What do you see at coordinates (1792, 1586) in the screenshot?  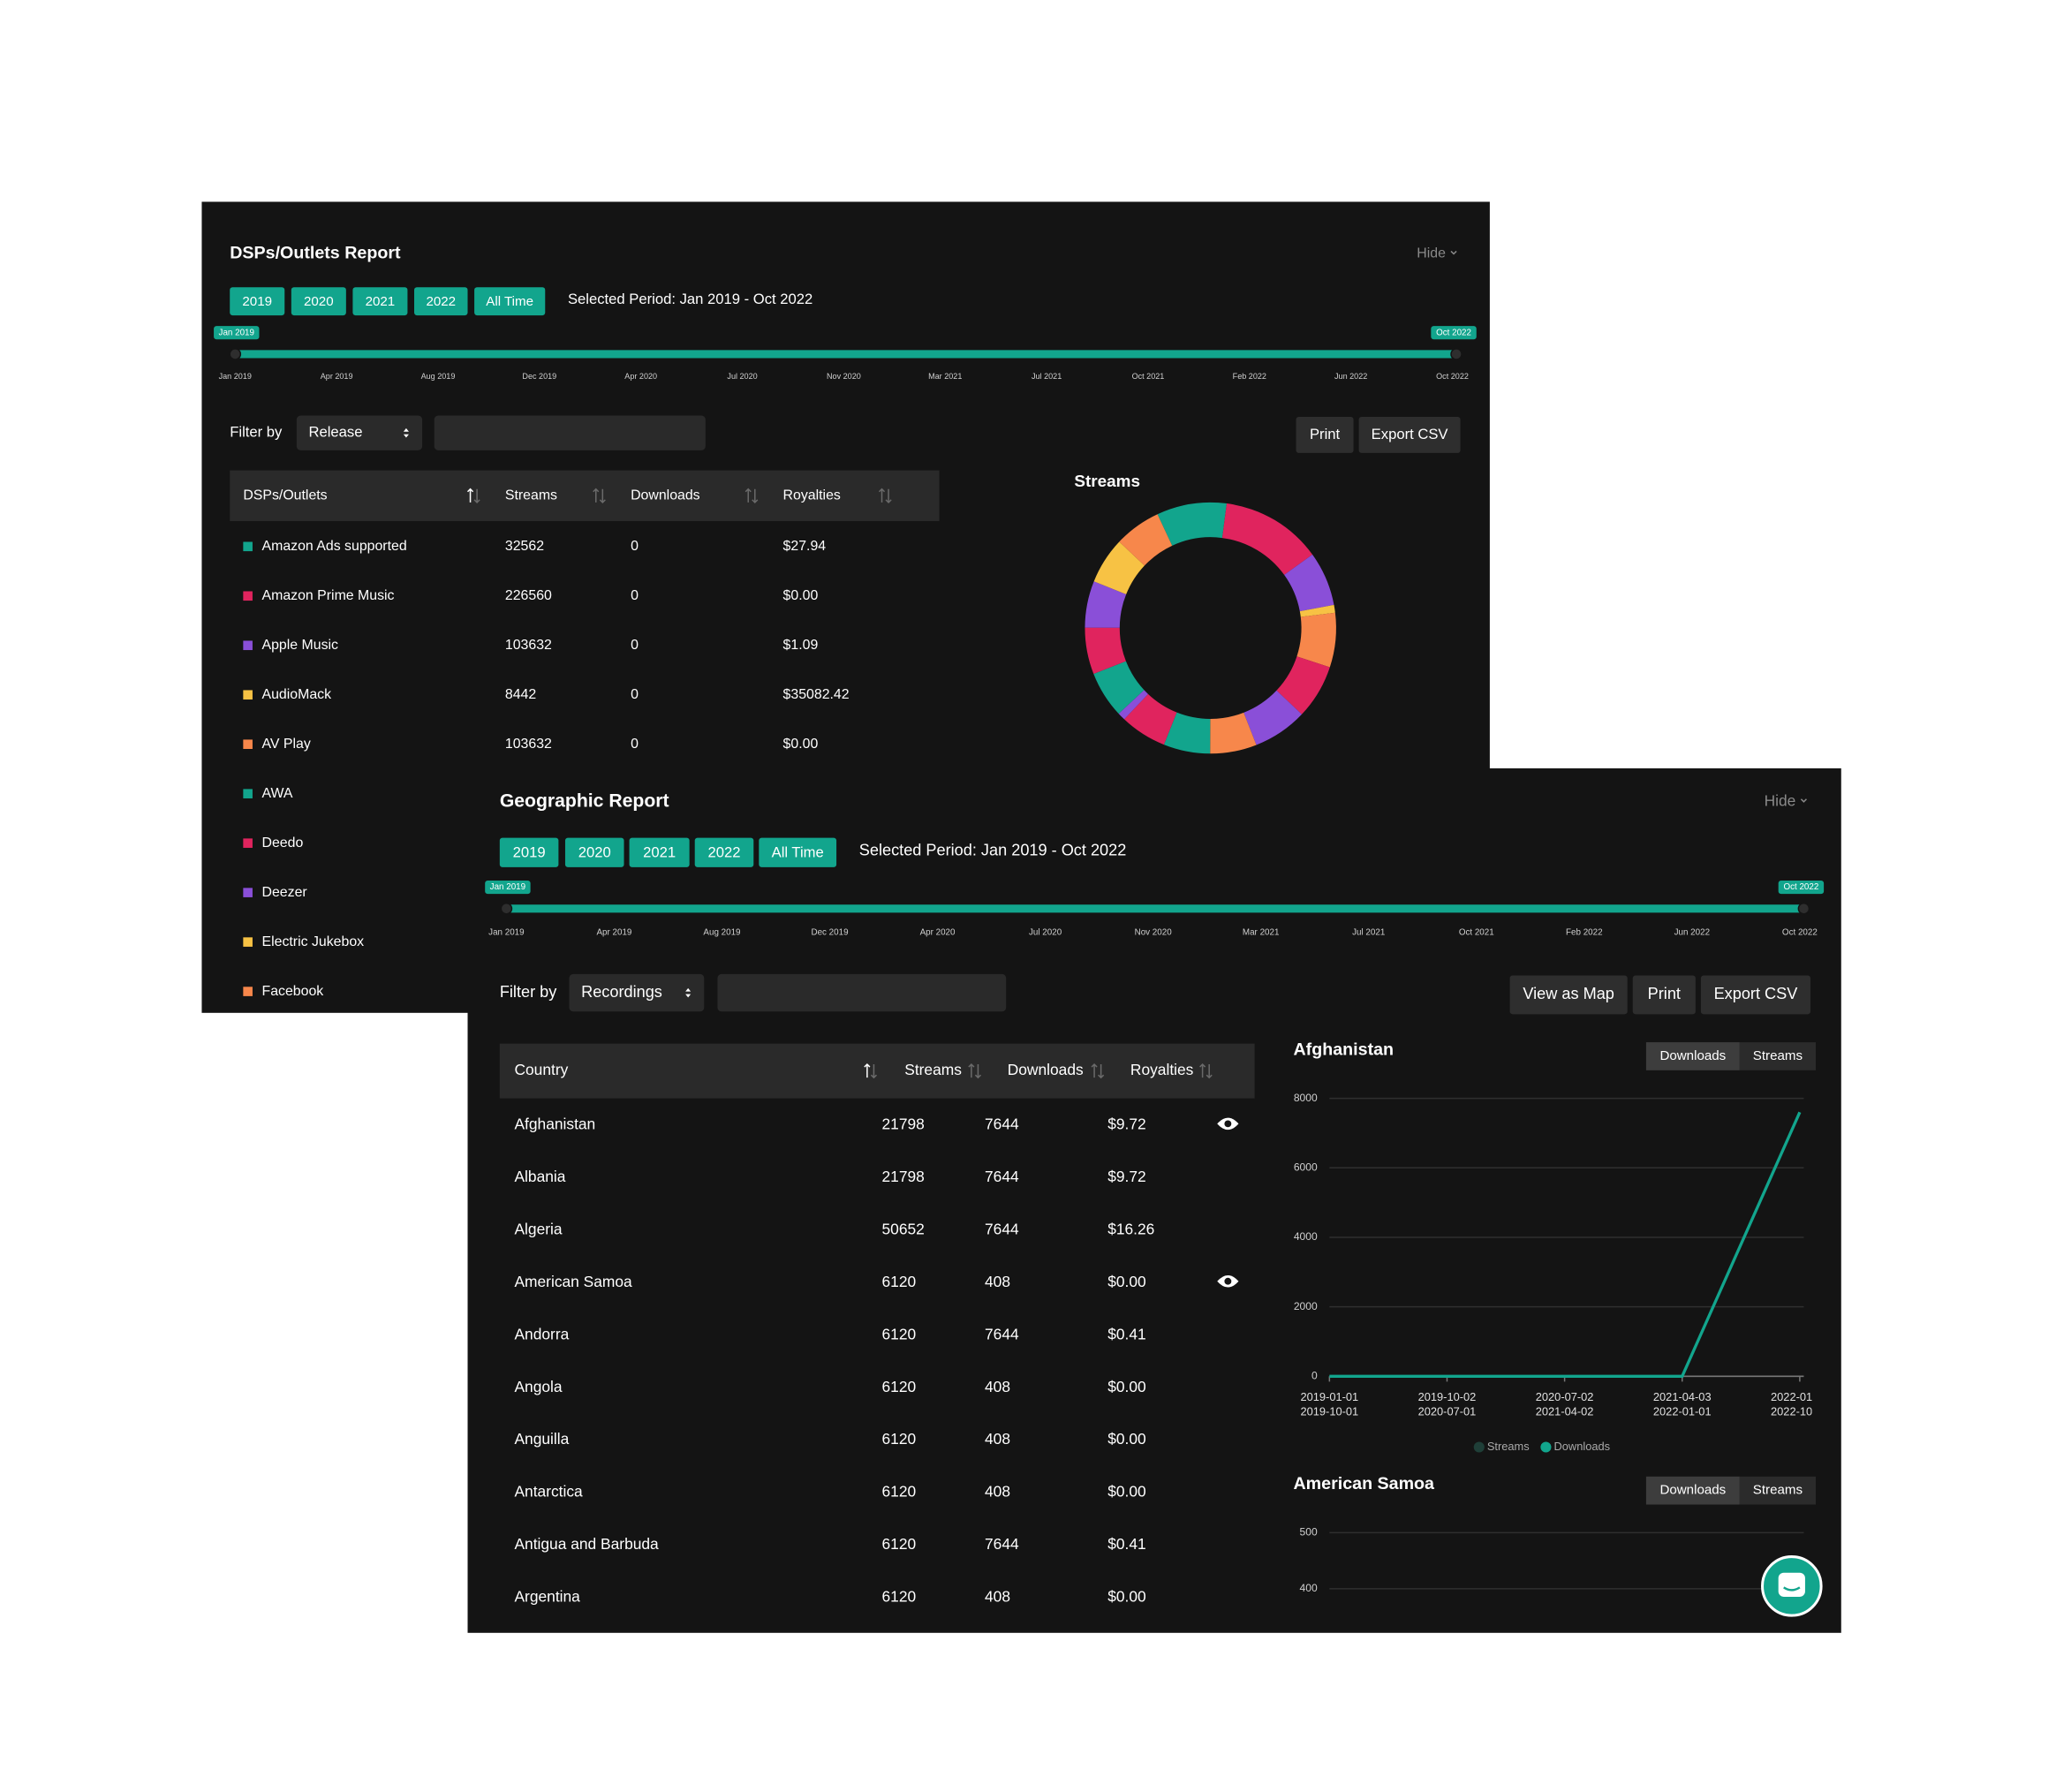 I see `chat-launcher` at bounding box center [1792, 1586].